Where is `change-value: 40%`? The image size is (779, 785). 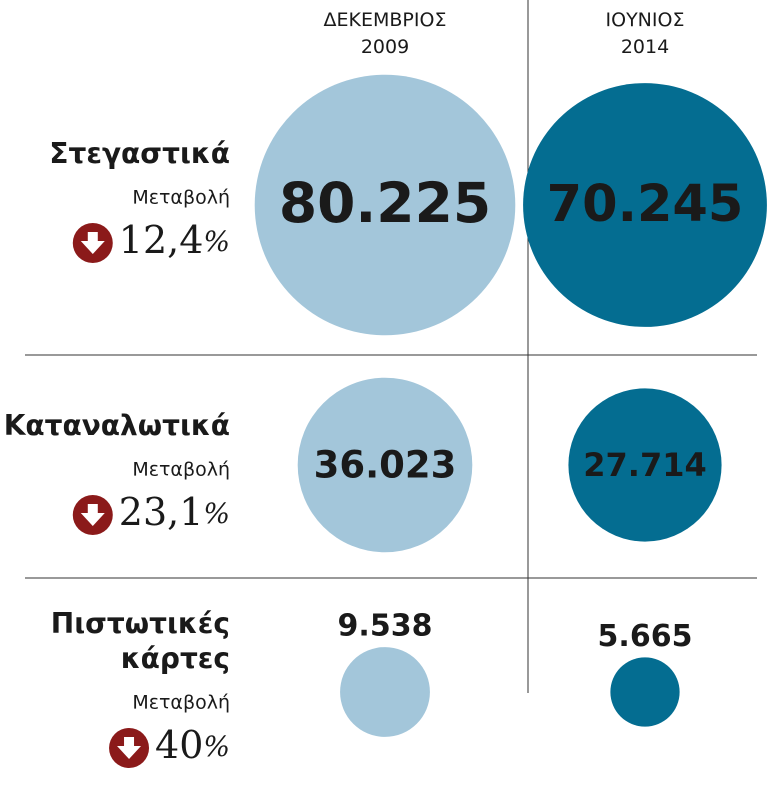
change-value: 40% is located at coordinates (192, 745).